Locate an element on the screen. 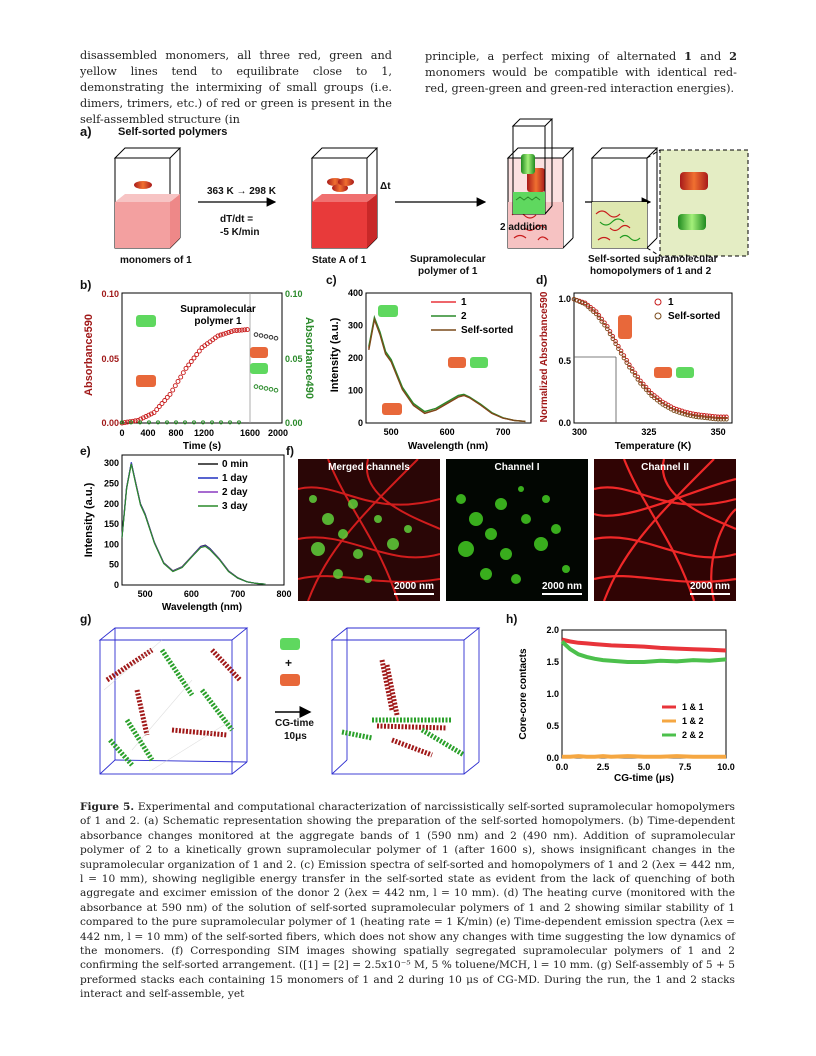 The width and height of the screenshot is (816, 1056). h-legend: 2 & 2 is located at coordinates (693, 735).